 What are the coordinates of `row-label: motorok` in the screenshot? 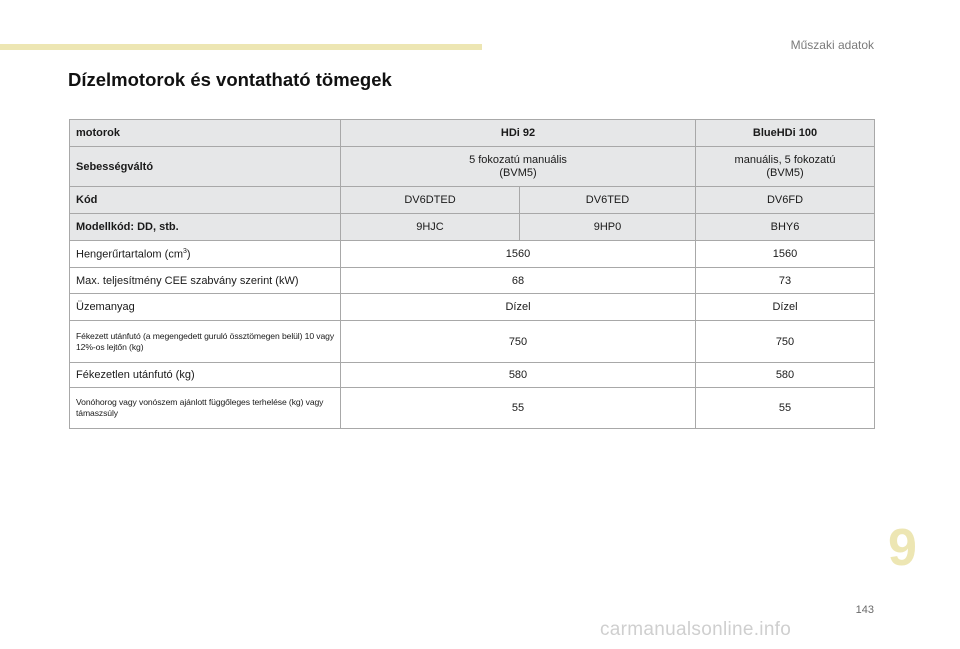 It's located at (205, 133).